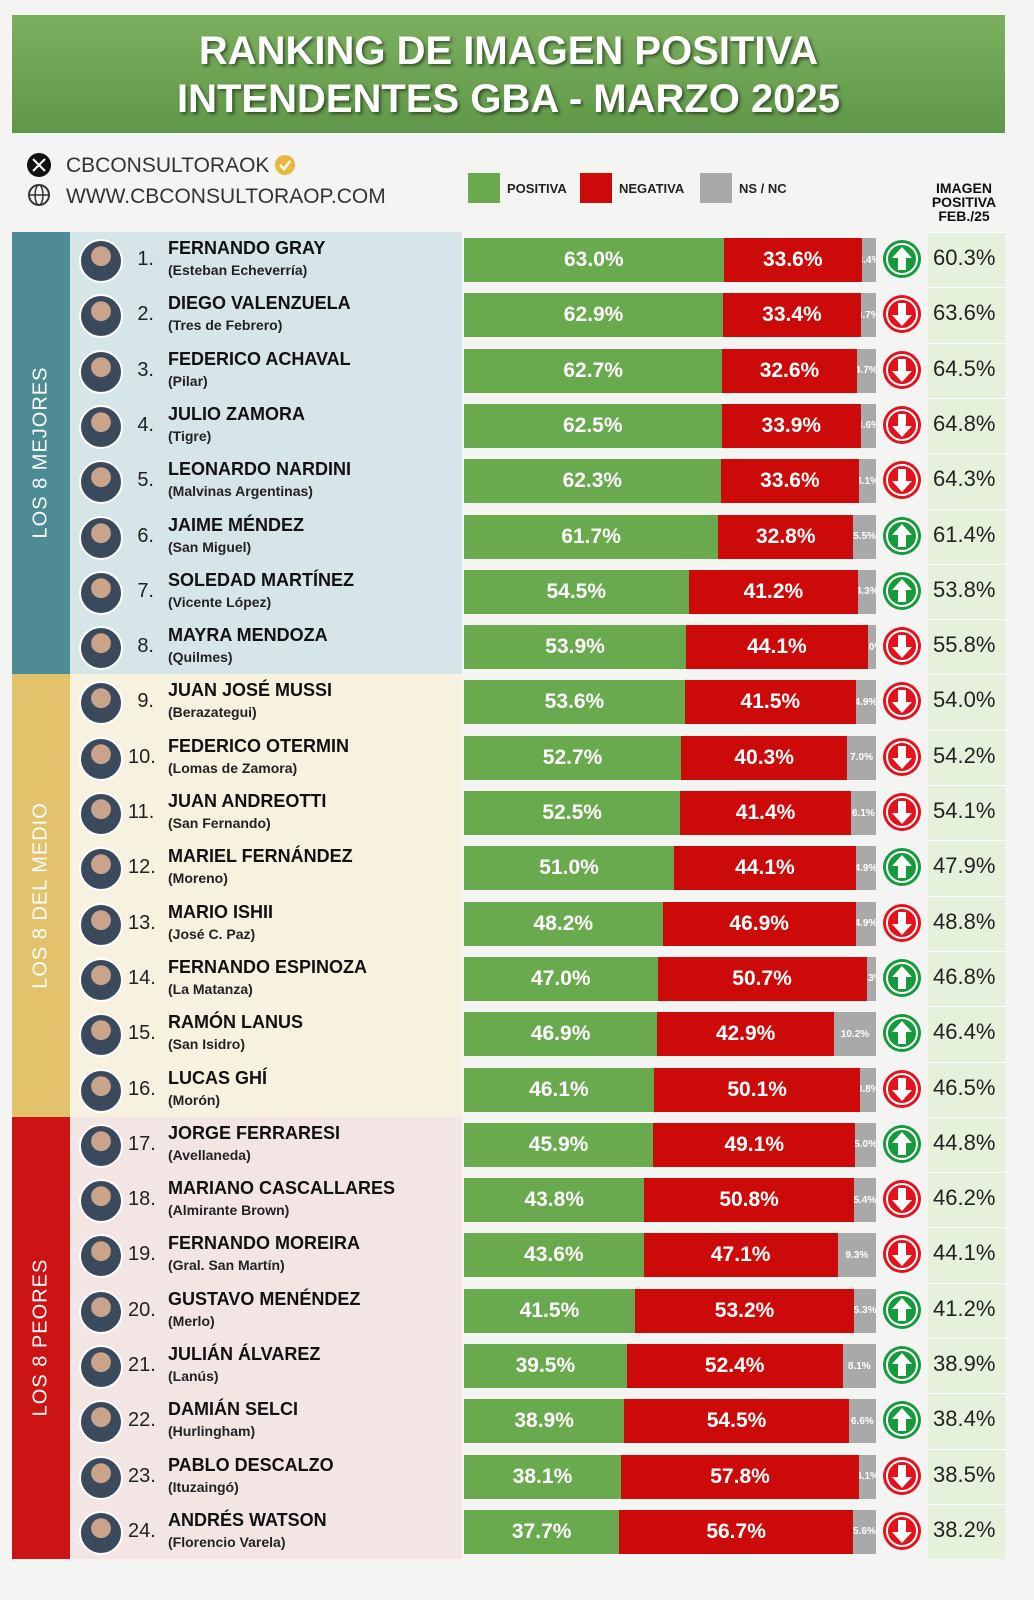  Describe the element at coordinates (40, 1337) in the screenshot. I see `group-label: LOS 8 PEORES` at that location.